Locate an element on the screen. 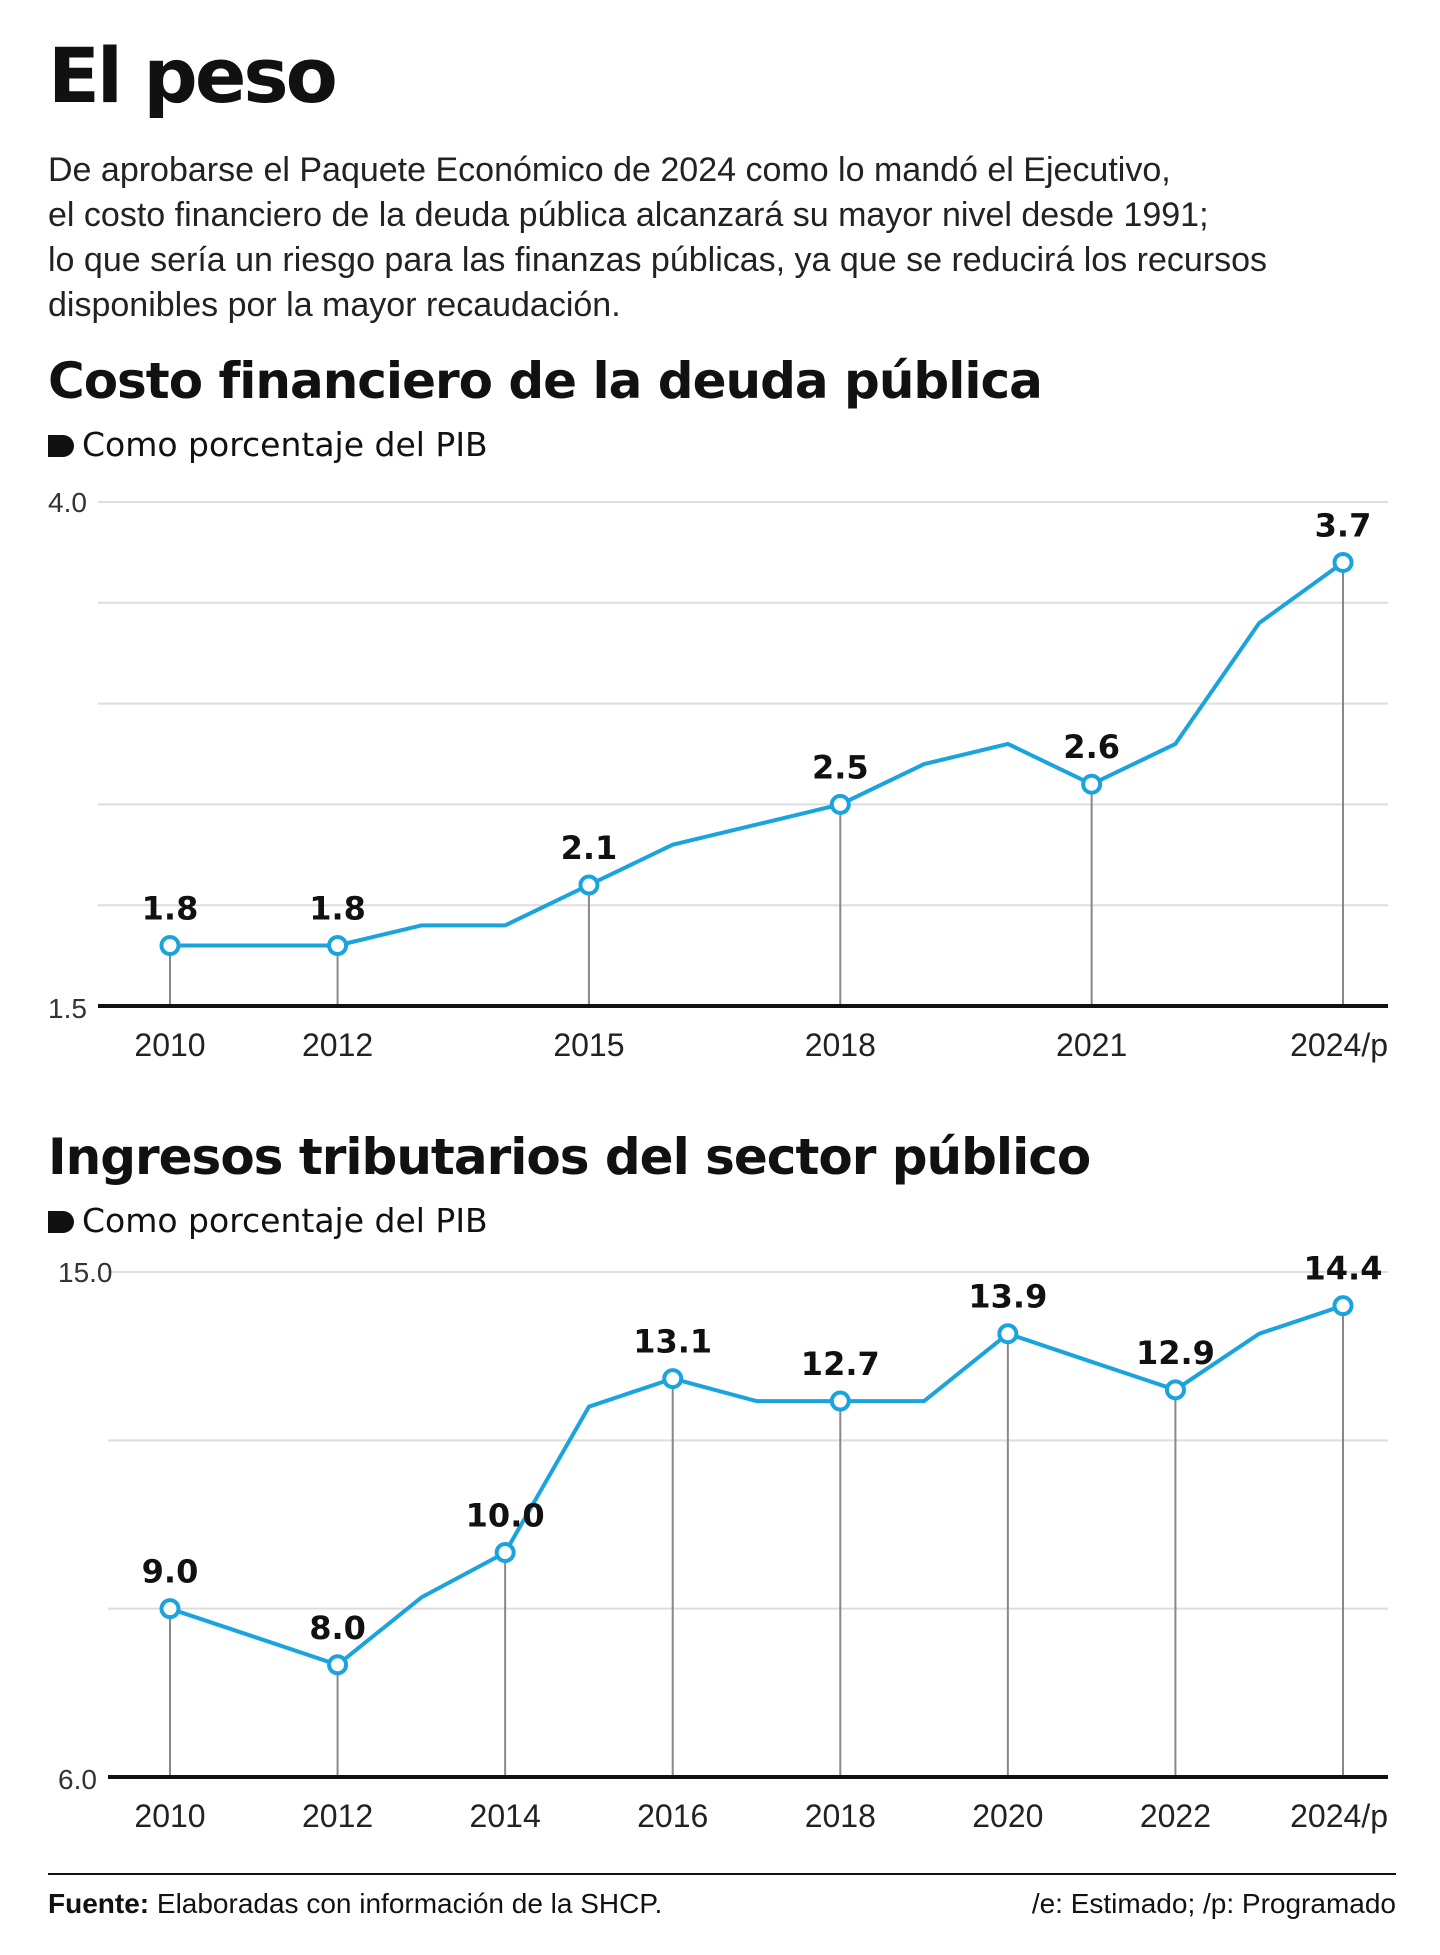 The image size is (1440, 1955). x-tick-label: 2021 is located at coordinates (1091, 1045).